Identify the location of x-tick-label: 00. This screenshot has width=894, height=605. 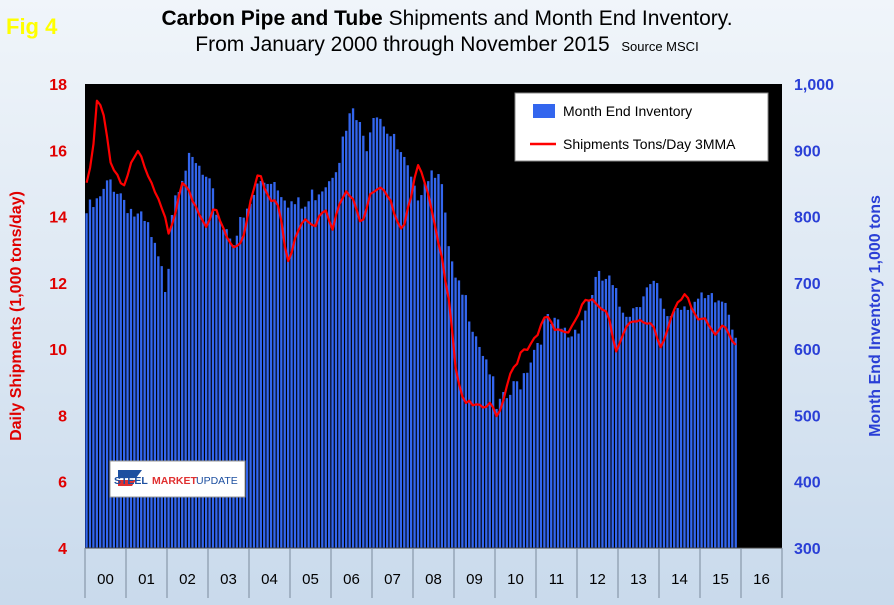
(105, 579).